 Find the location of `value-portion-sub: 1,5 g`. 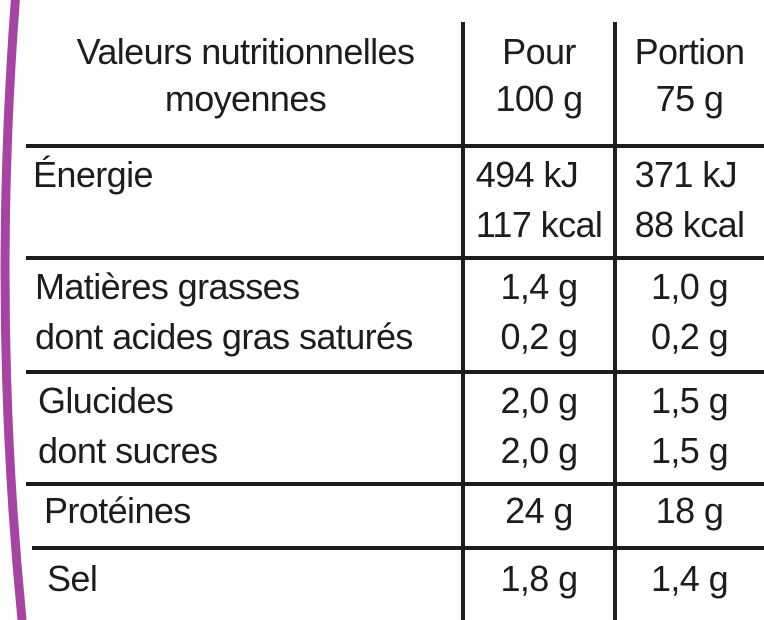

value-portion-sub: 1,5 g is located at coordinates (689, 450).